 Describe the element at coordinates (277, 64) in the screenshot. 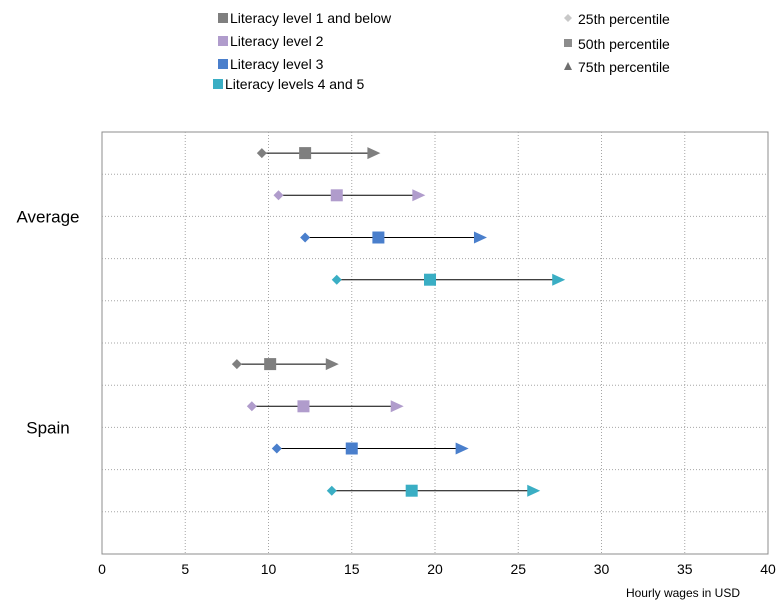

I see `legend-label-literacy-level-3: Literacy level 3` at that location.